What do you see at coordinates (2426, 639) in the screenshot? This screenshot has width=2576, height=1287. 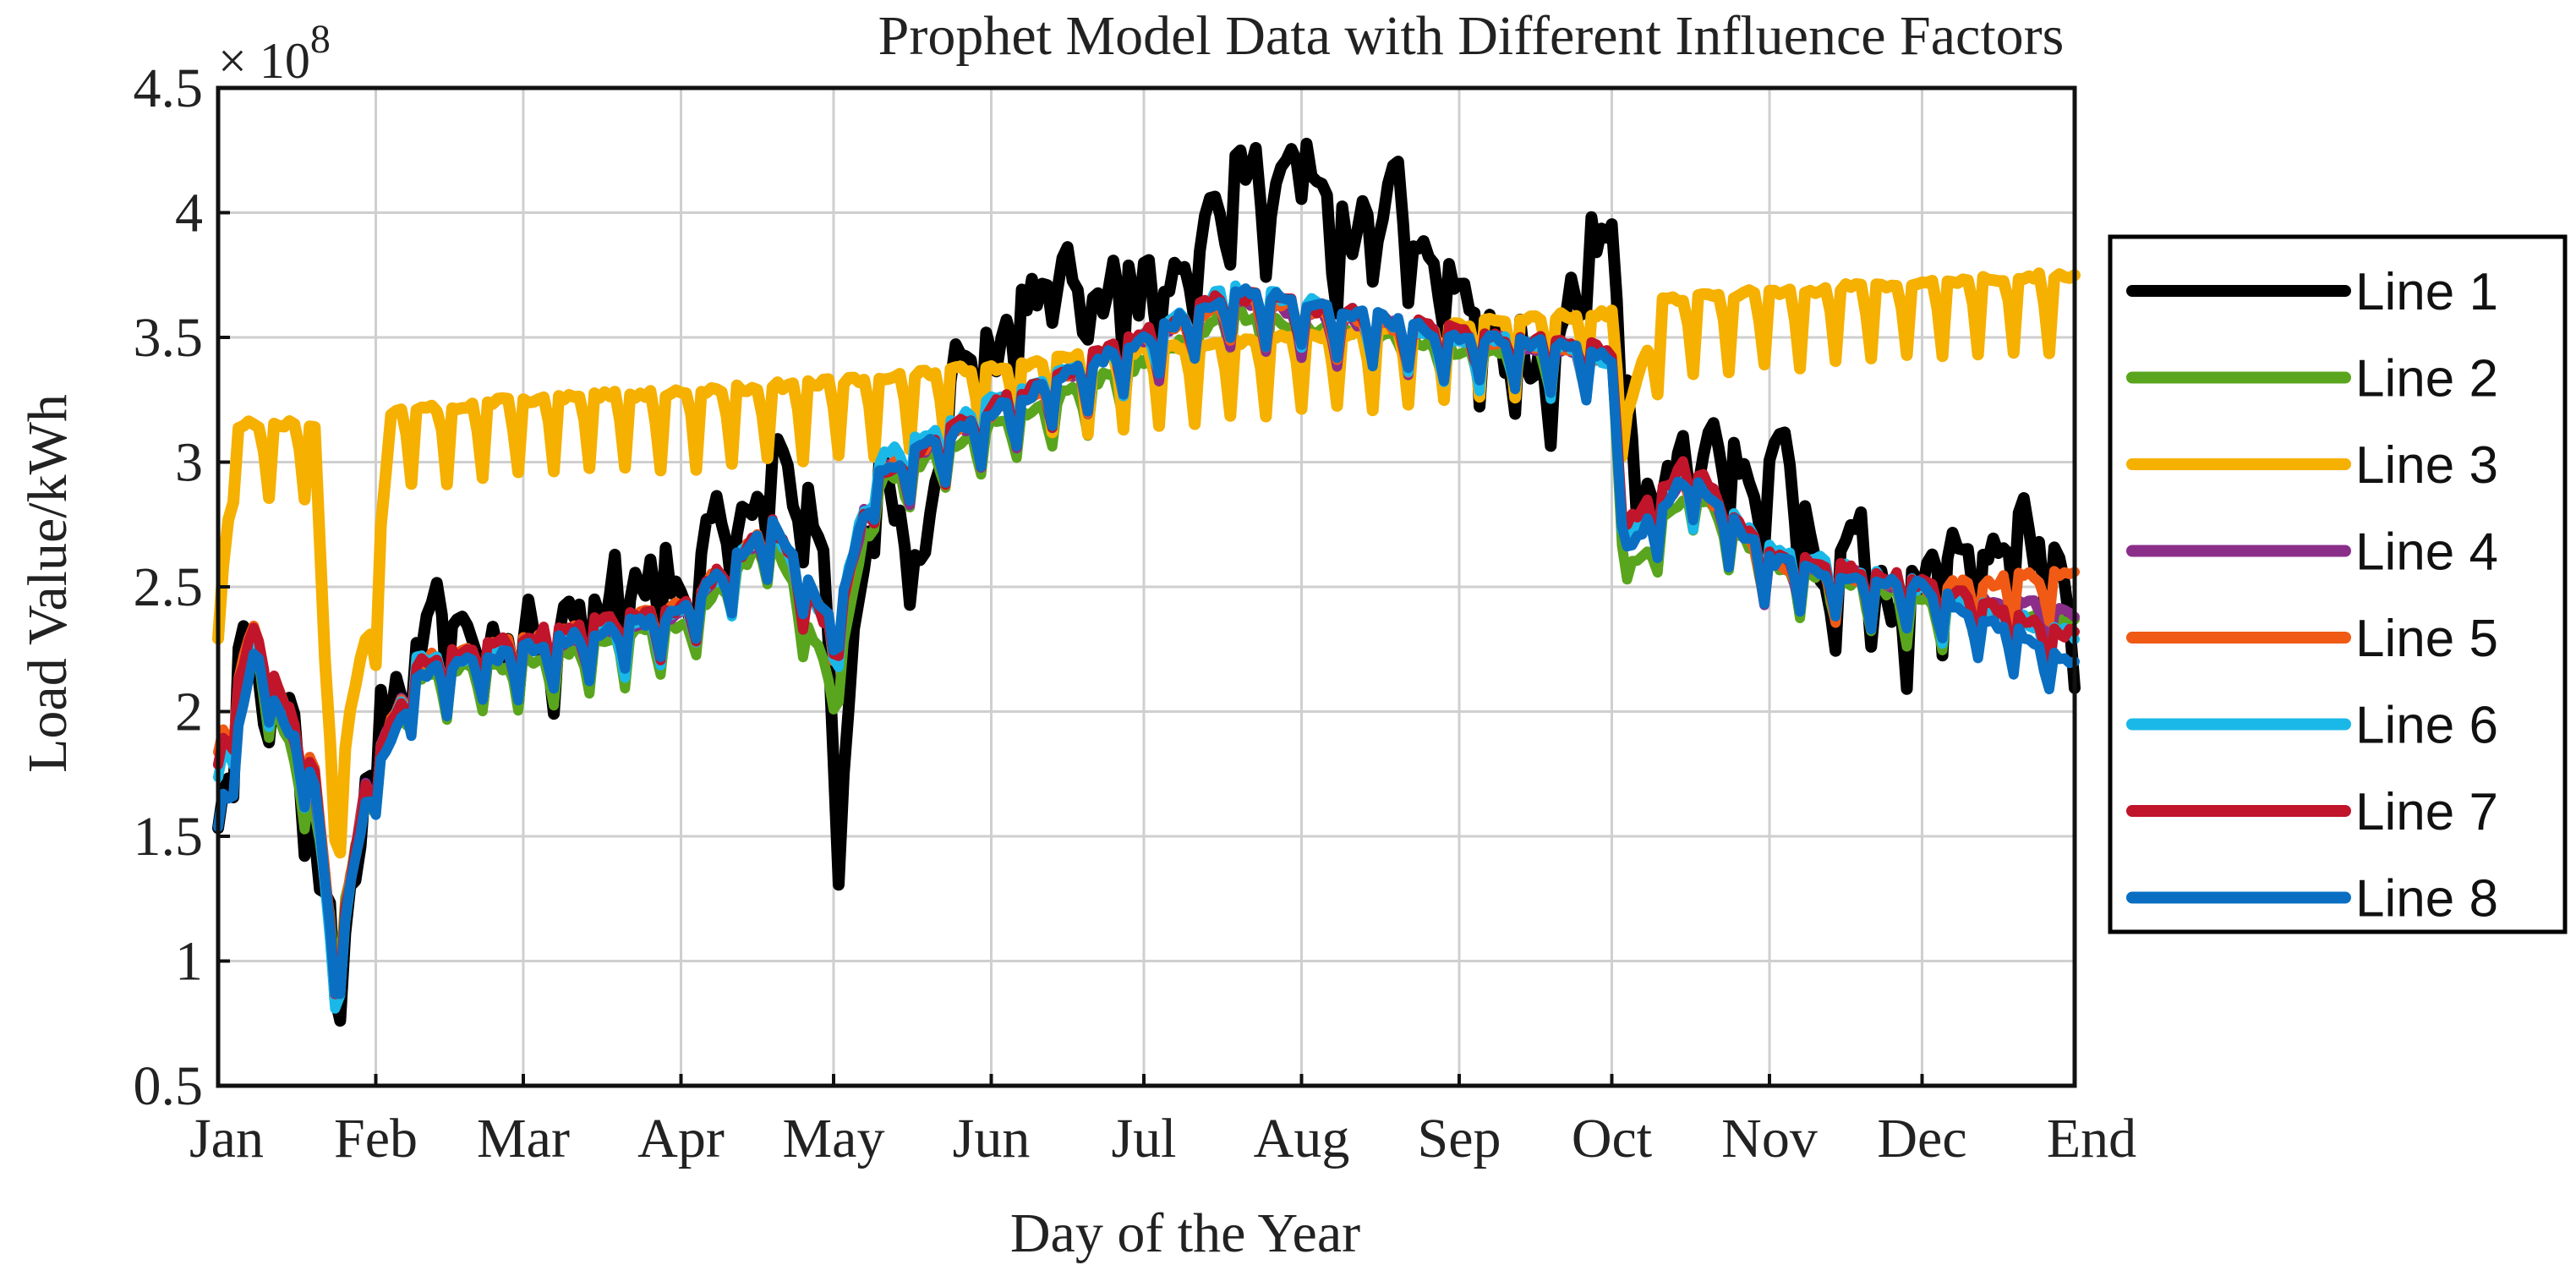 I see `legend-label: Line 5` at bounding box center [2426, 639].